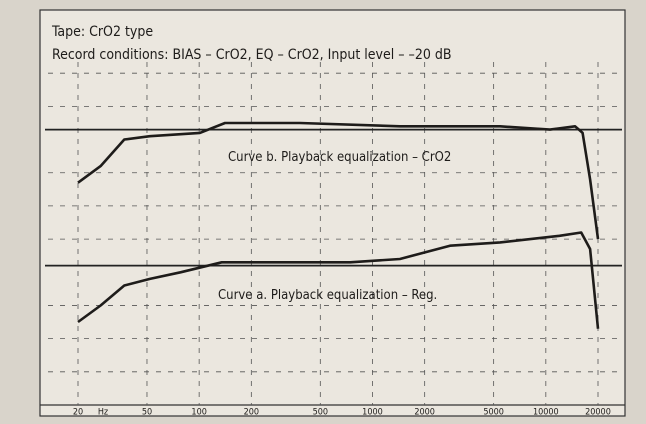  What do you see at coordinates (78, 413) in the screenshot?
I see `x-tick-label: 20` at bounding box center [78, 413].